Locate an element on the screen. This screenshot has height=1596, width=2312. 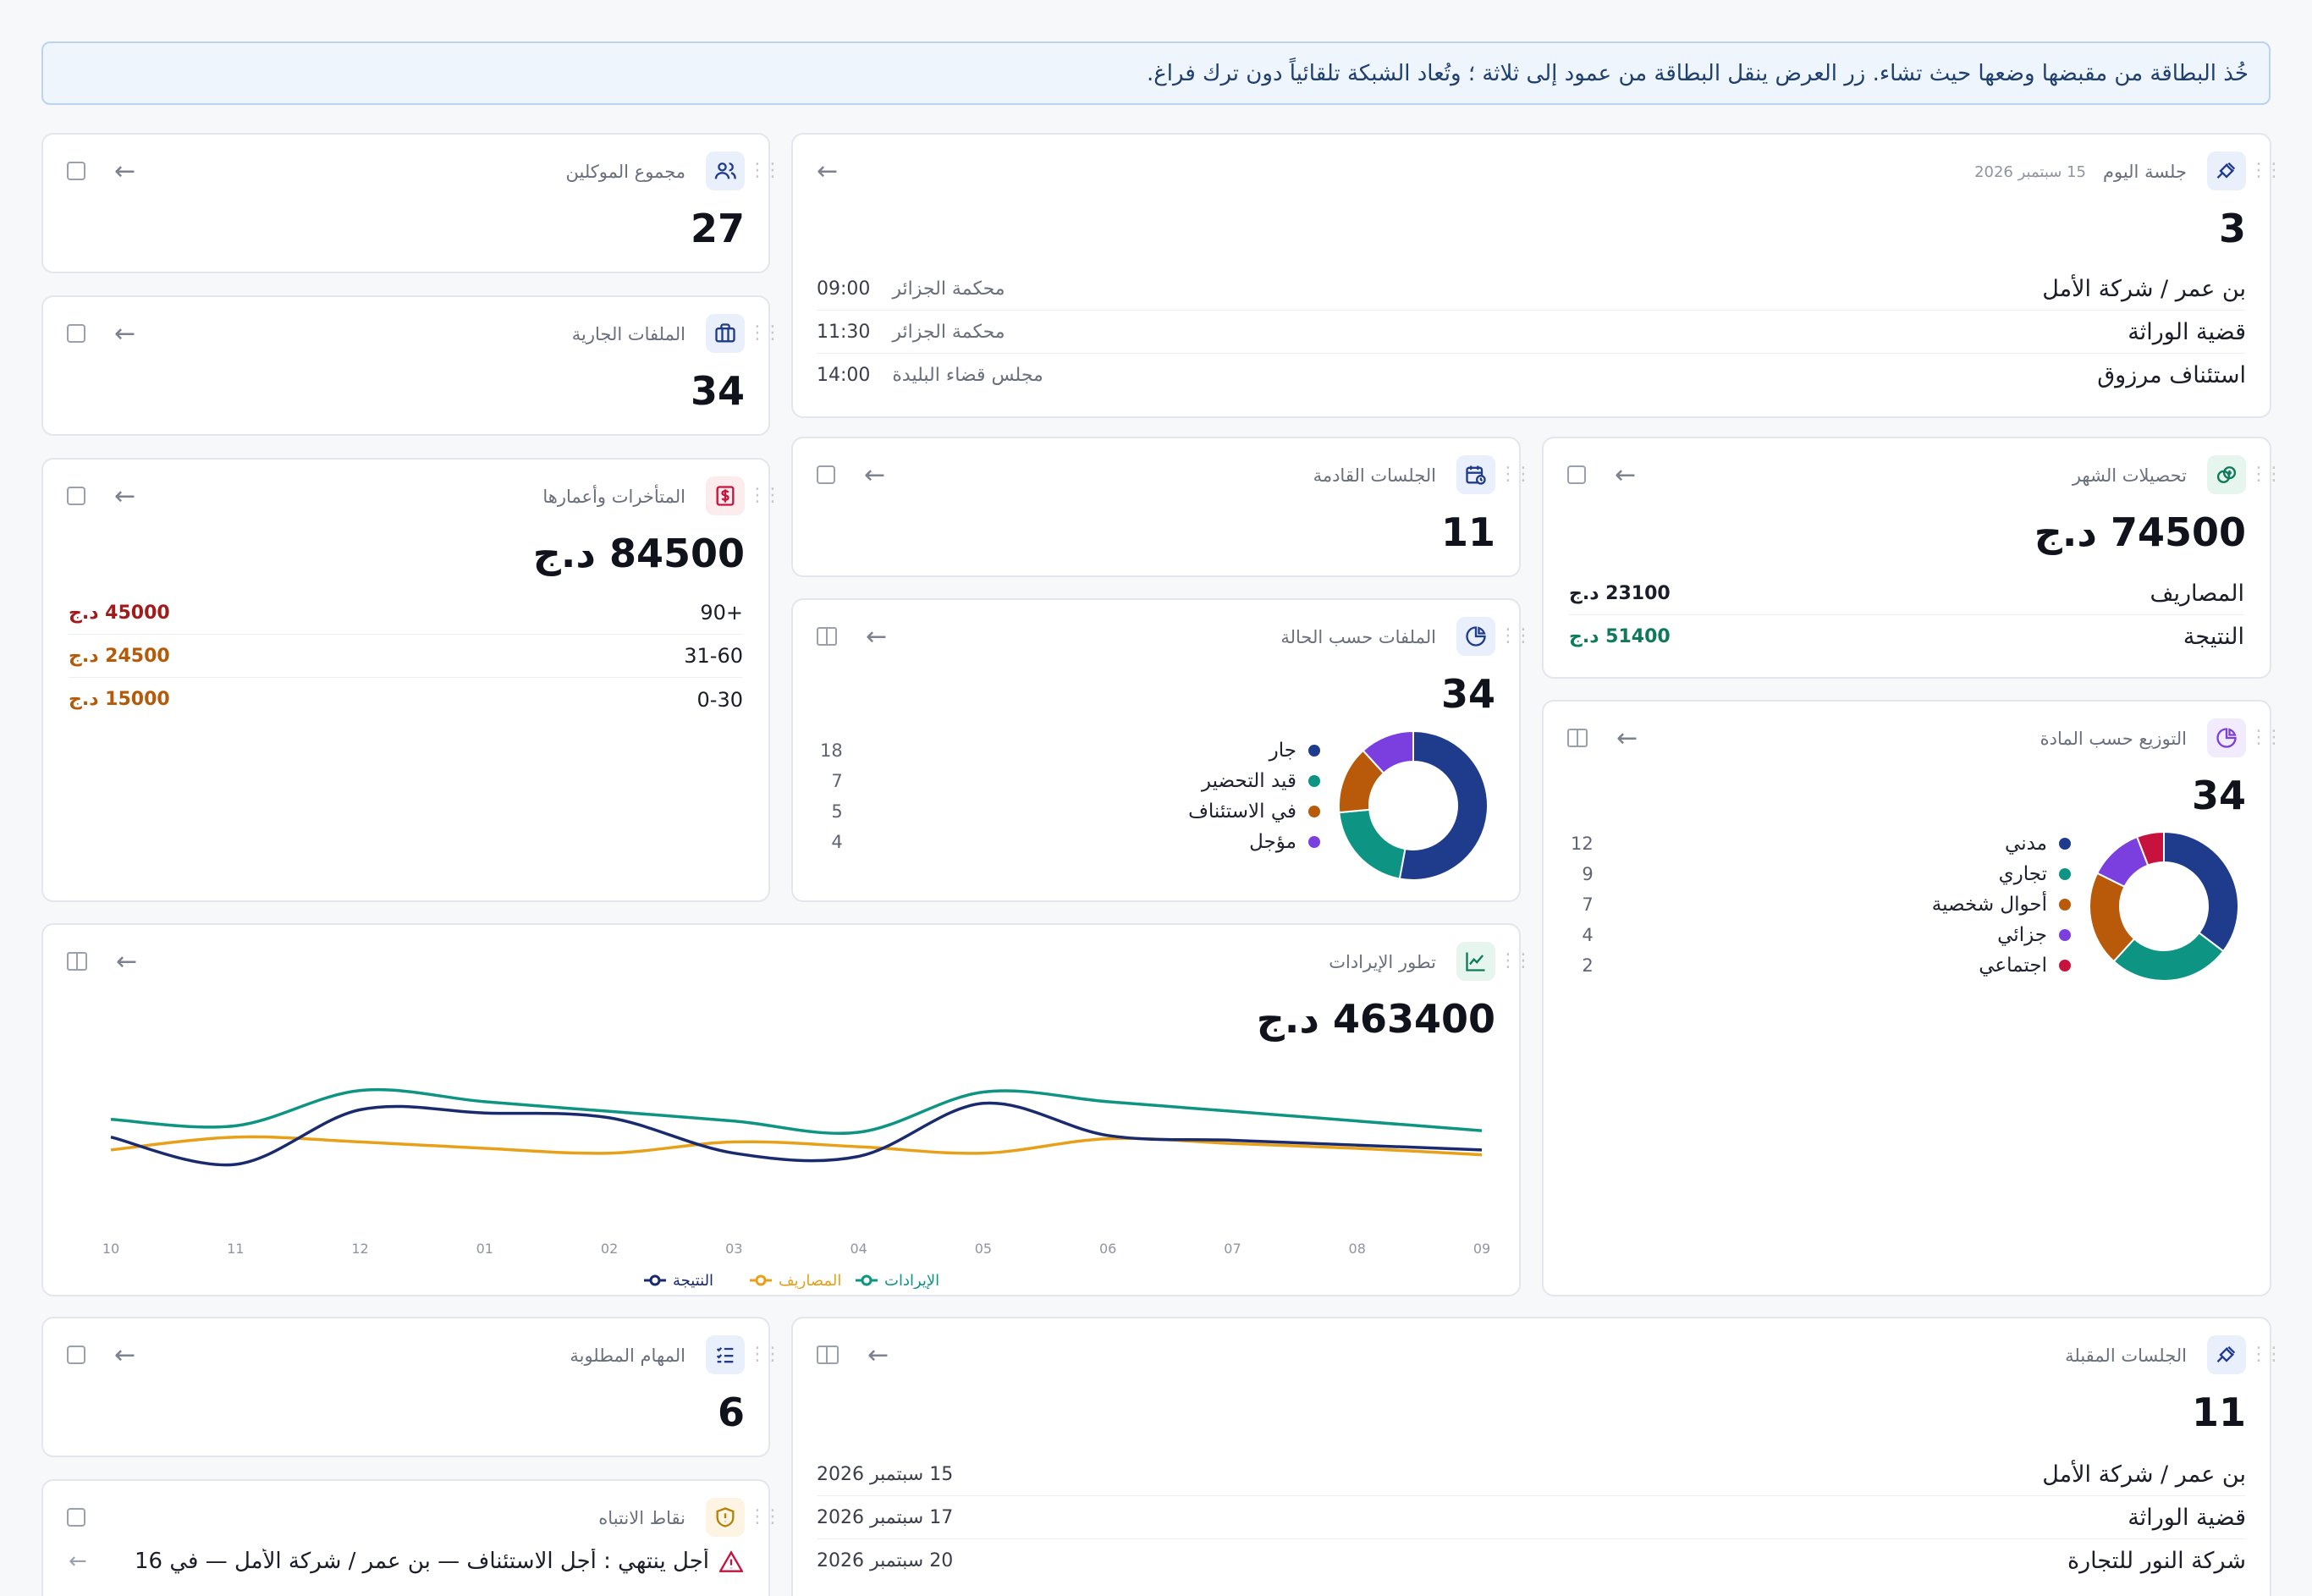
list-item: استئناف مرزوق مجلس قضاء البليدة 14:00 is located at coordinates (1531, 375).